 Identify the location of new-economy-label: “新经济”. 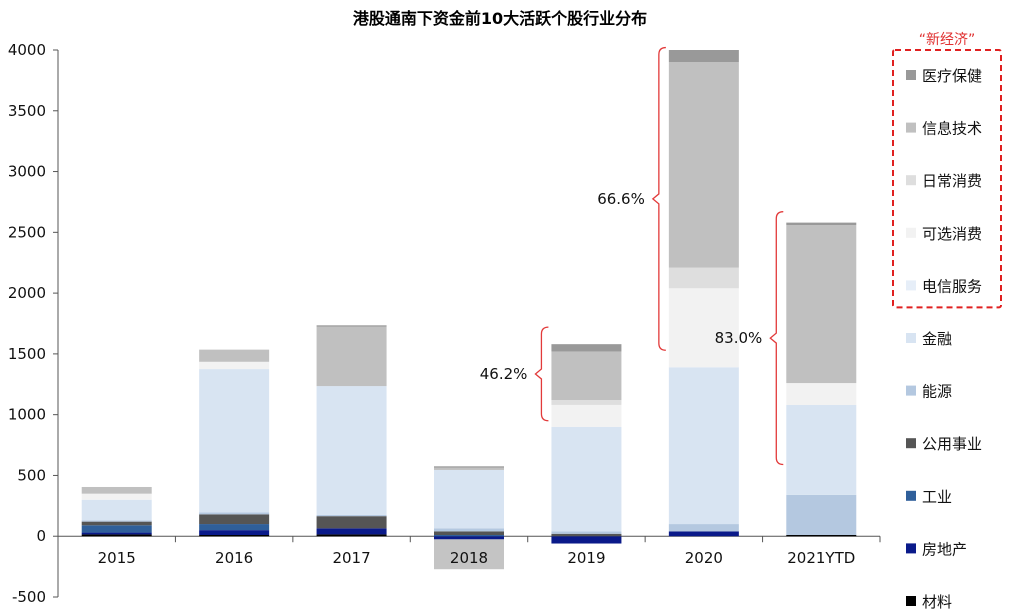
(947, 40).